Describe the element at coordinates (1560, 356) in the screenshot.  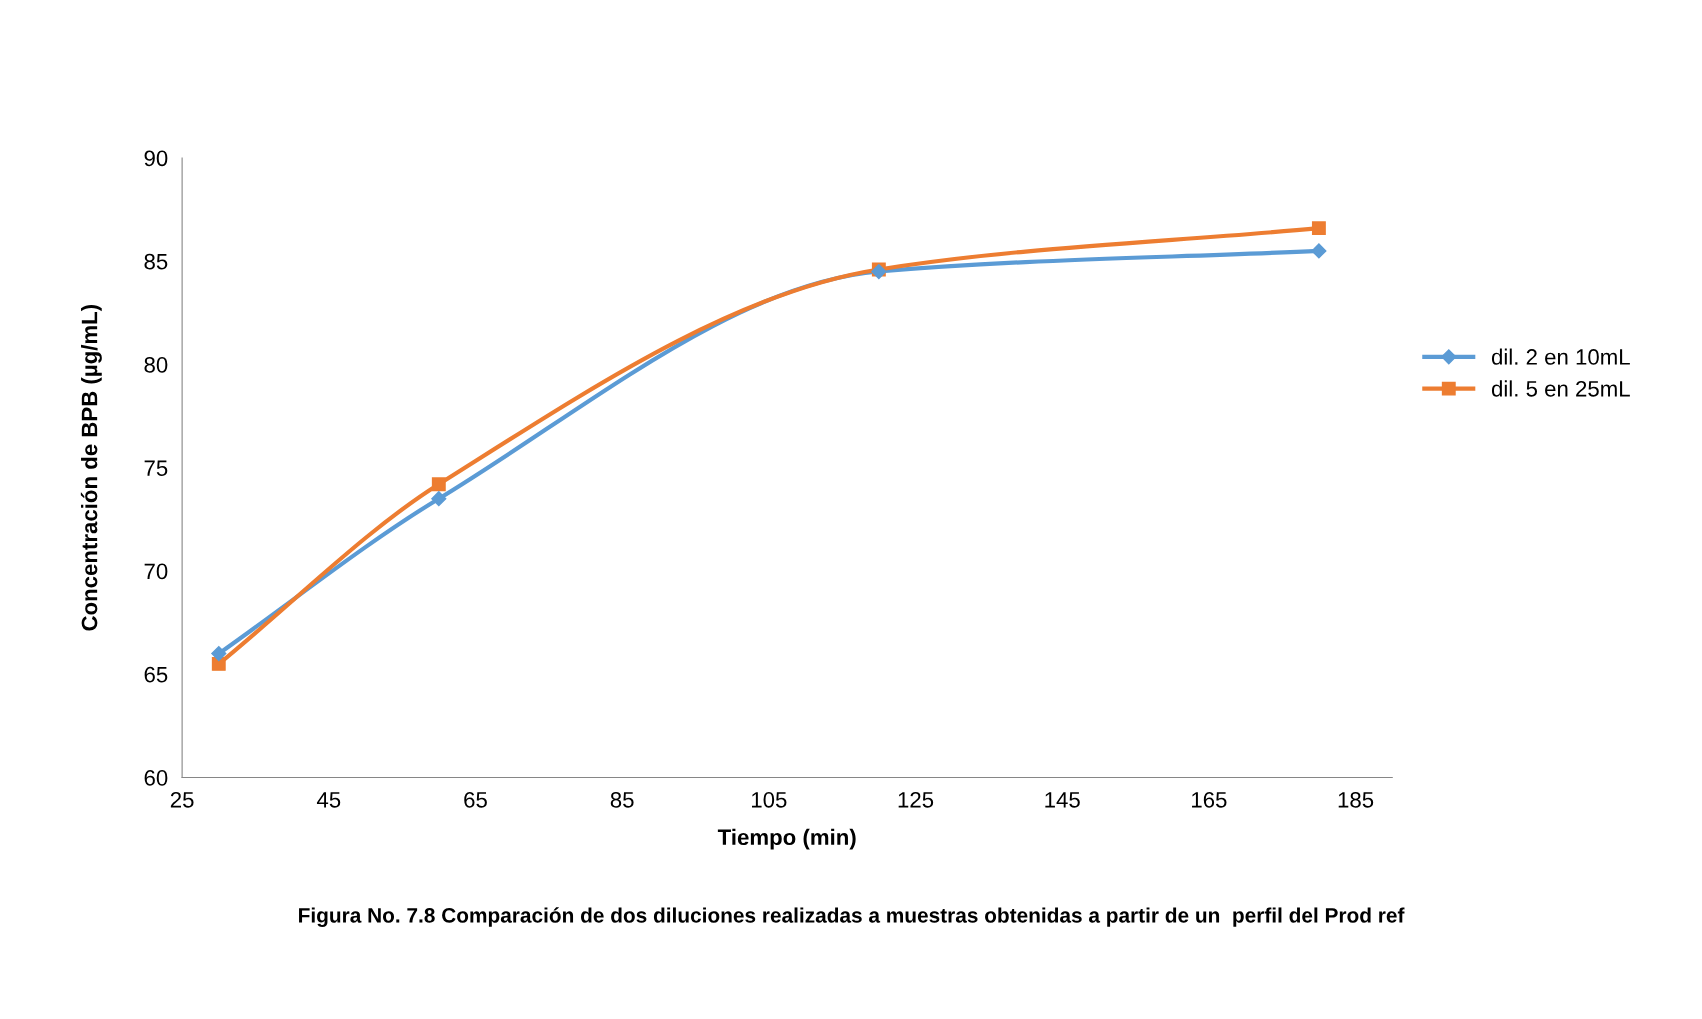
I see `legend-label: dil. 2 en 10mL` at that location.